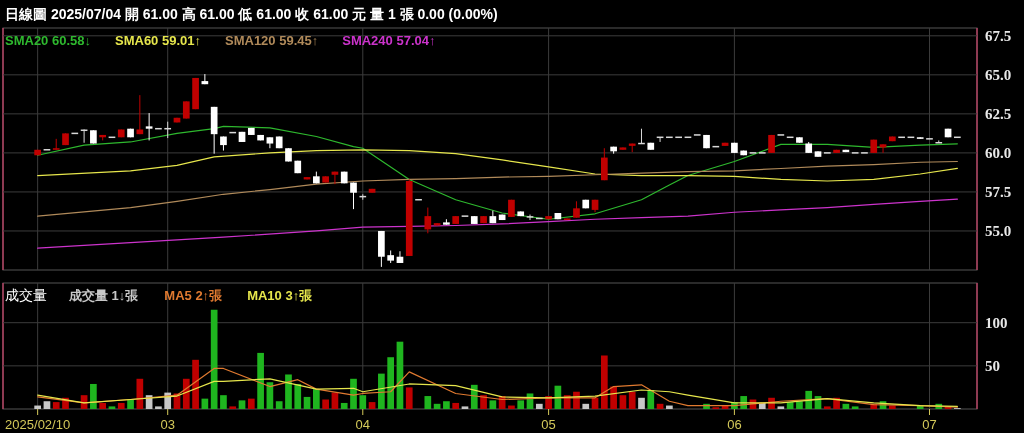 Image resolution: width=1024 pixels, height=433 pixels. I want to click on chart-title: 成交量, so click(26, 295).